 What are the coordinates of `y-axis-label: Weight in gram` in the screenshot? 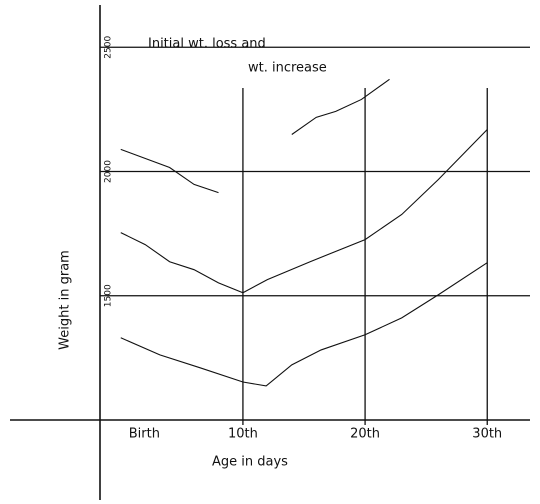 It's located at (65, 300).